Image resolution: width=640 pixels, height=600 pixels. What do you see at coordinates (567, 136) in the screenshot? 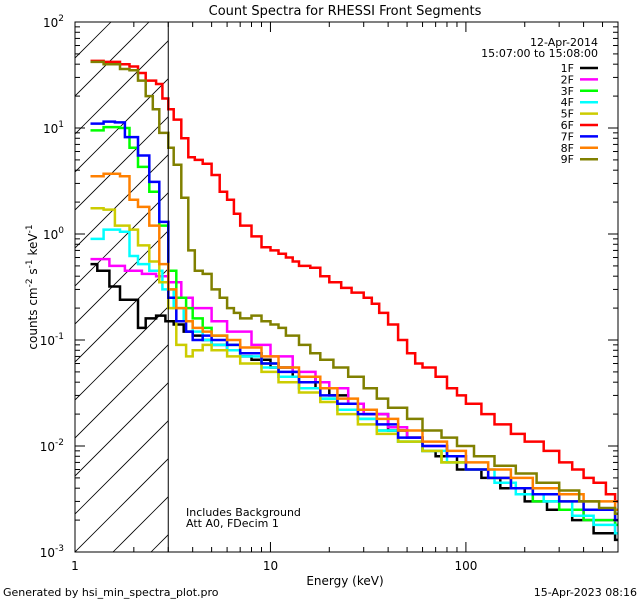
I see `legend-label-7F: 7F` at bounding box center [567, 136].